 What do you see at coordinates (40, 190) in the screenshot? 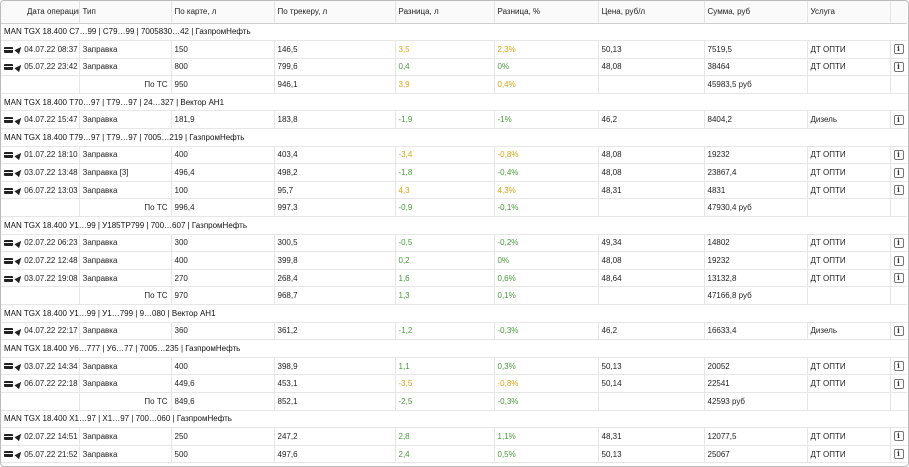
I see `operation-date-cell: 06.07.22 13:03` at bounding box center [40, 190].